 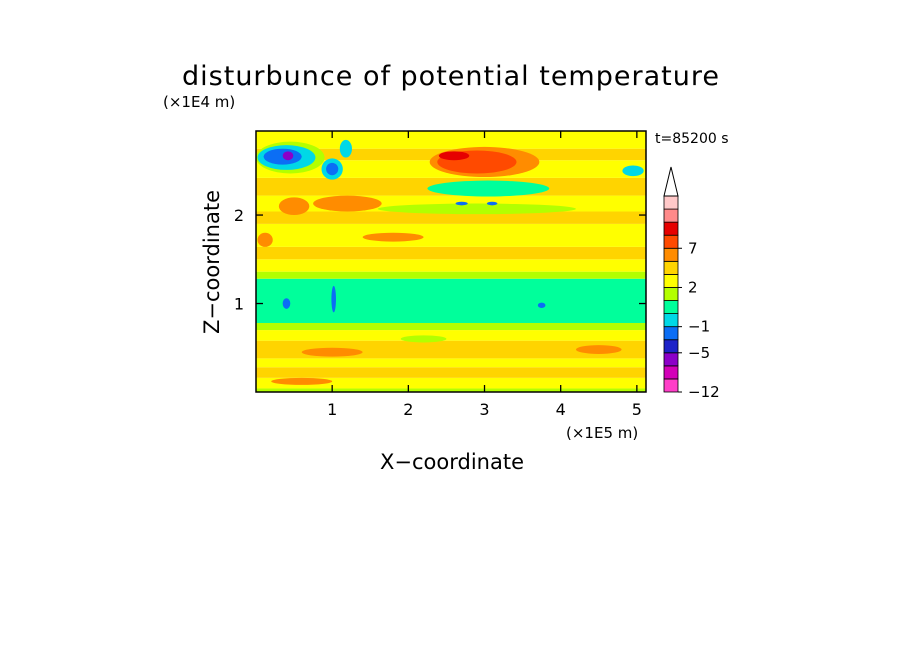 I want to click on x-tick-label: 5, so click(x=637, y=409).